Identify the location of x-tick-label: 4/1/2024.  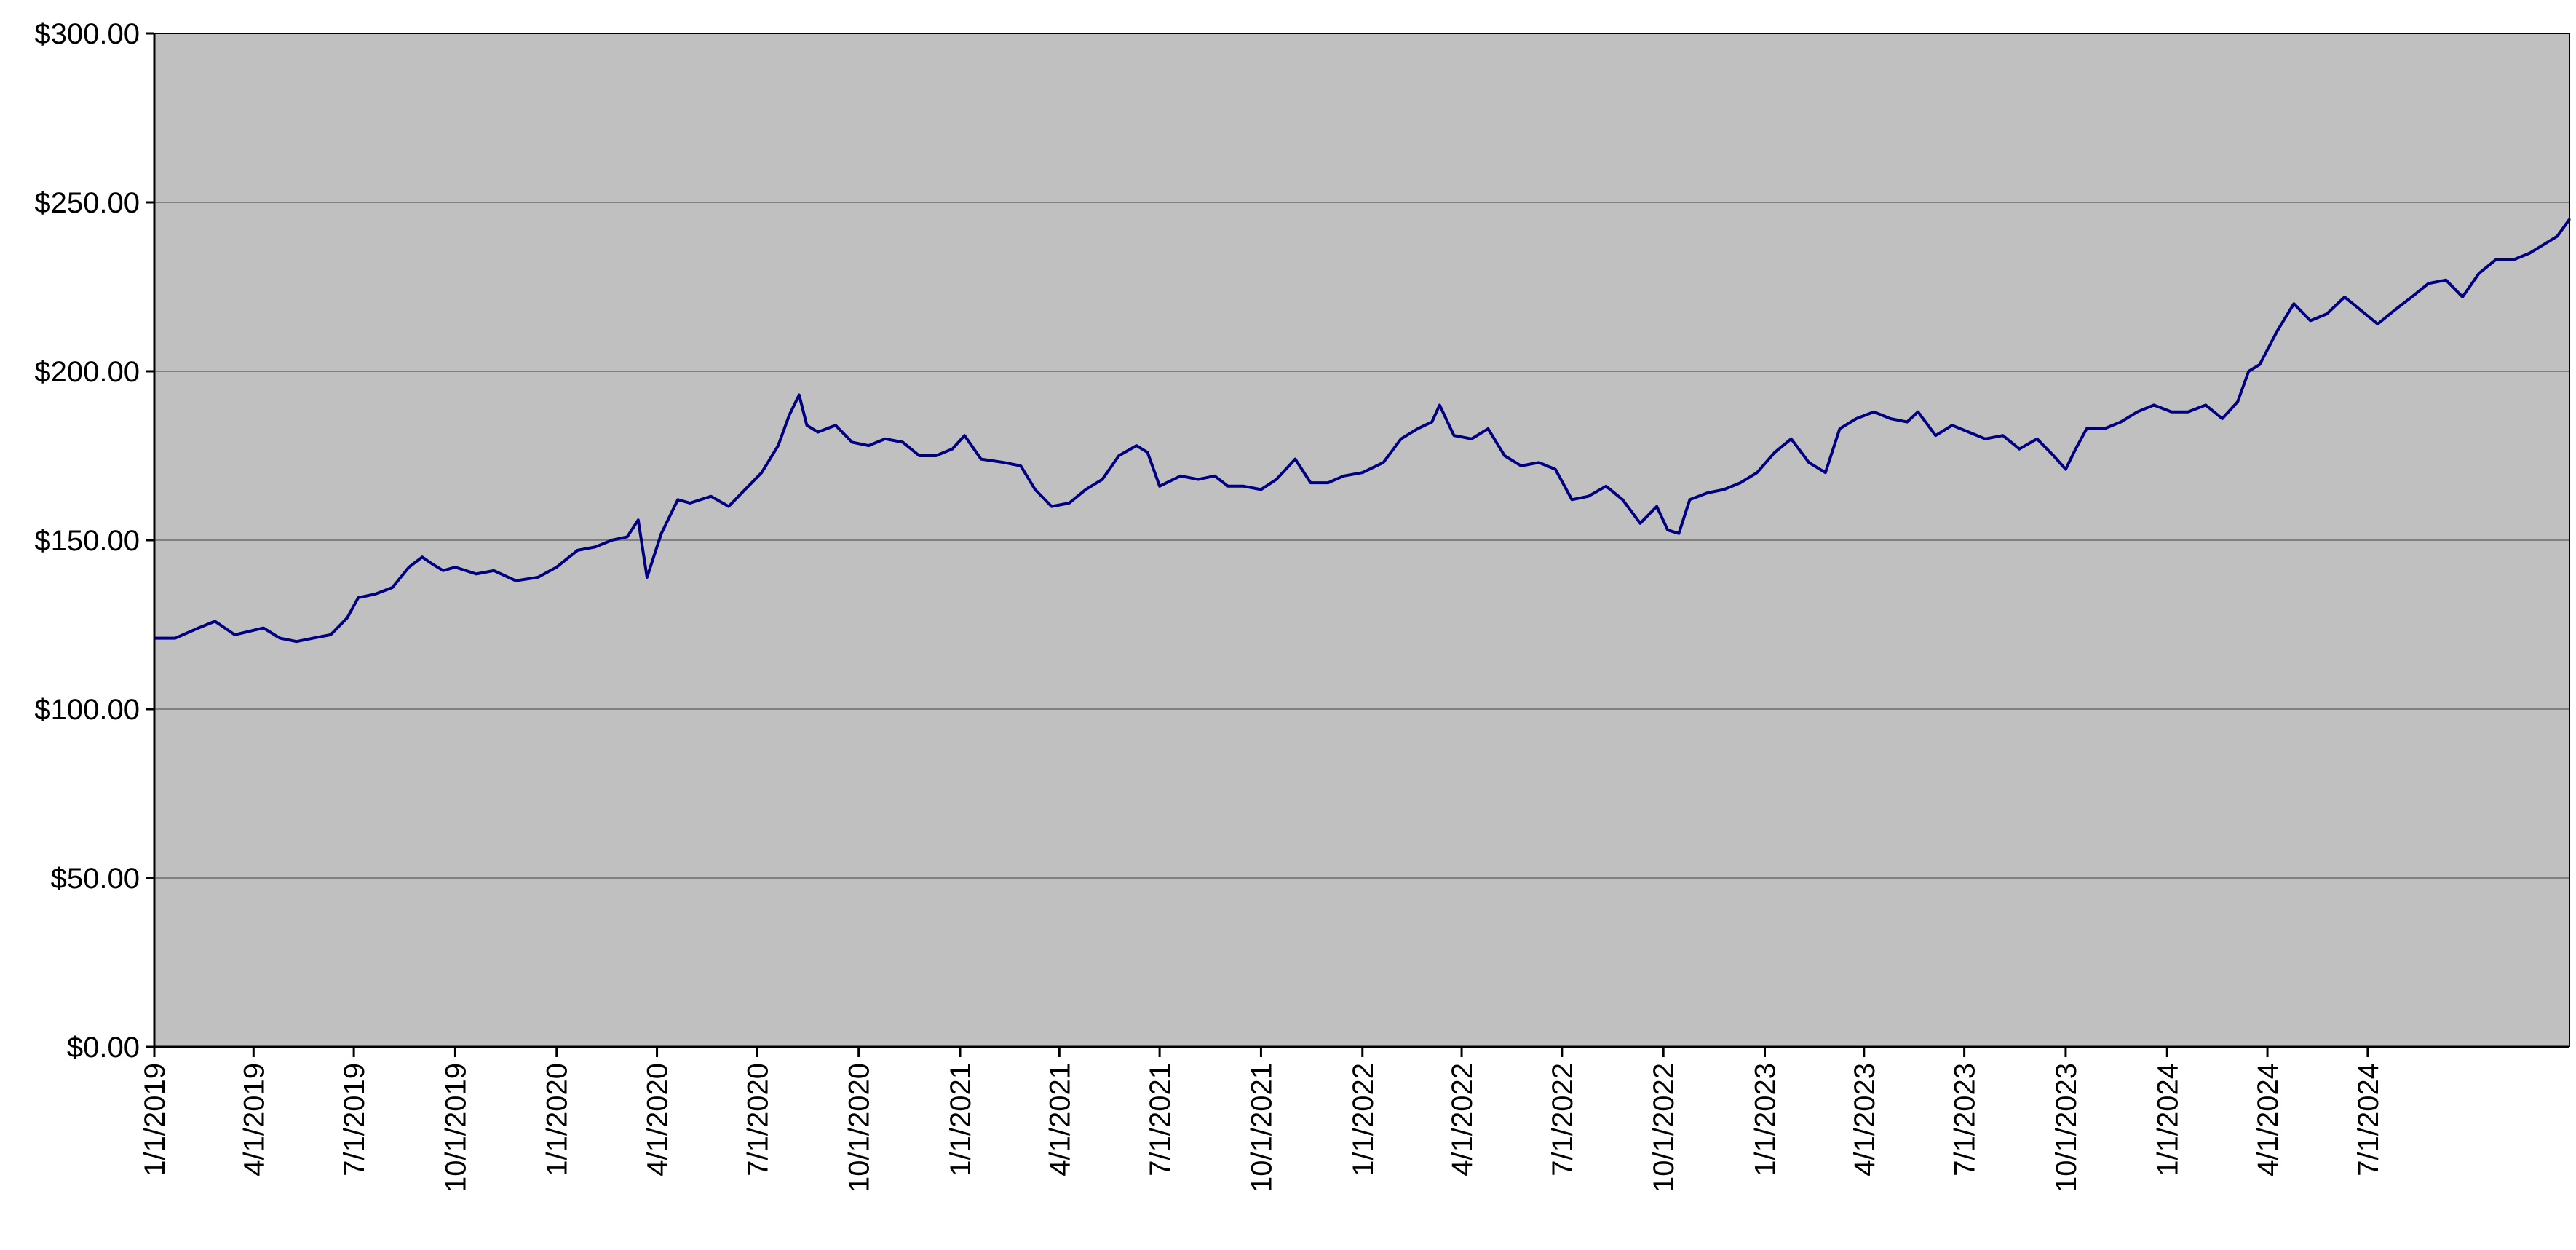
(2268, 1119).